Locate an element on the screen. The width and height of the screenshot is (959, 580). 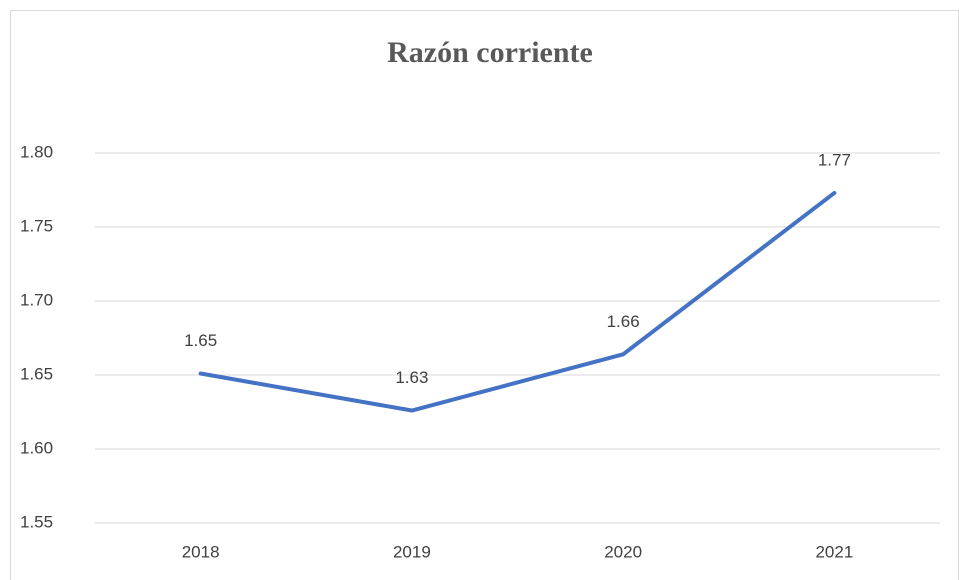
y-tick-label: 1.80 is located at coordinates (36, 151).